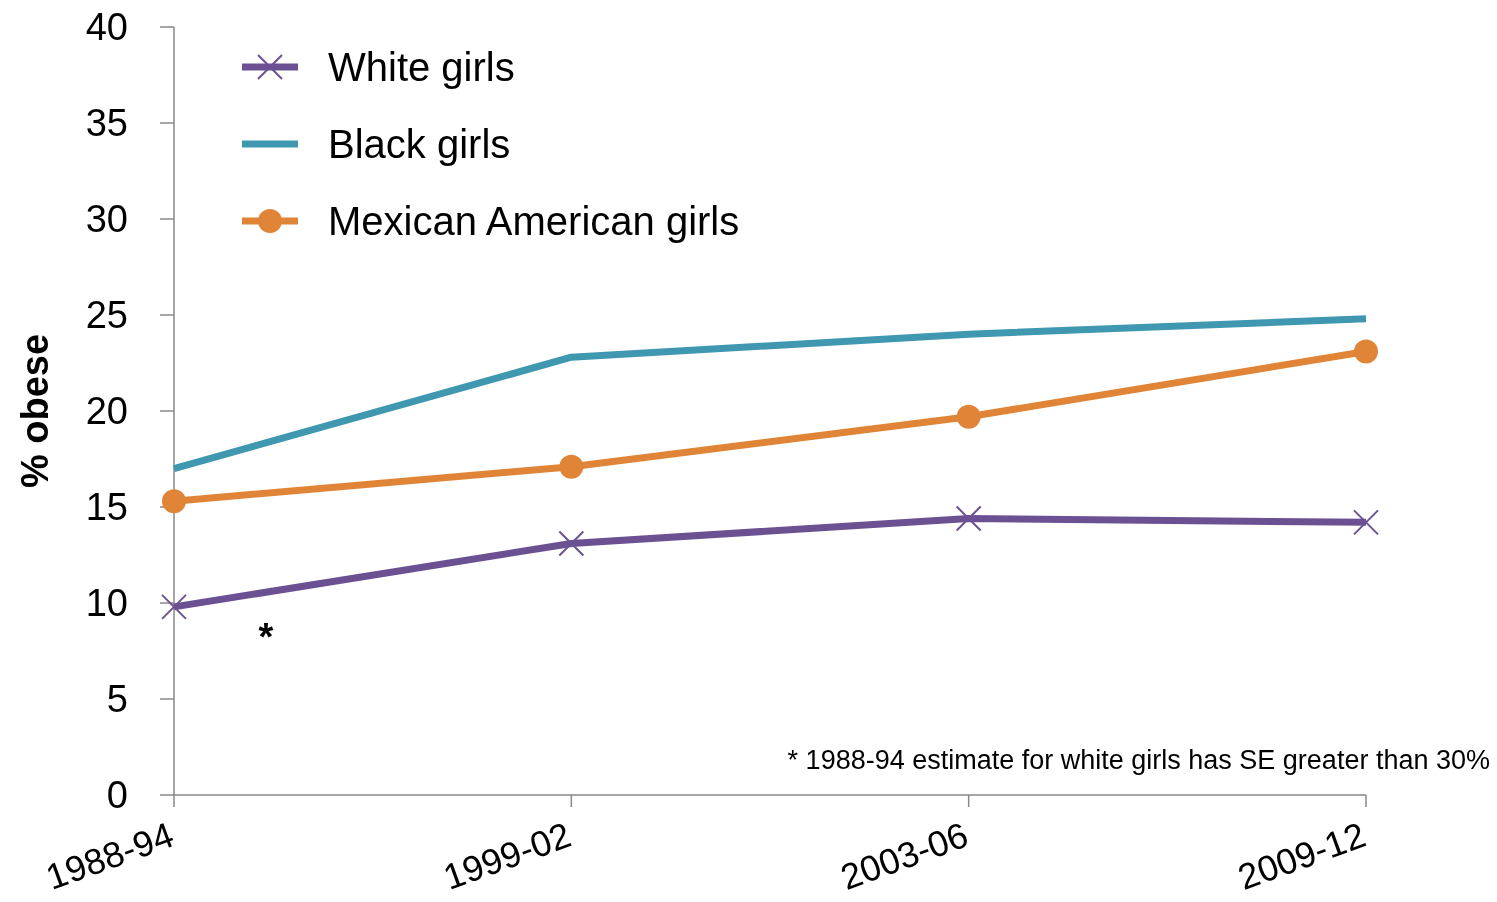 This screenshot has width=1497, height=902. I want to click on y-tick-label: 25, so click(106, 315).